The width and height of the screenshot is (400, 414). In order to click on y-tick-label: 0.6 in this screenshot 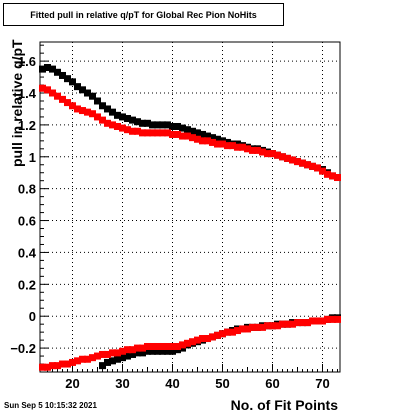, I will do `click(27, 221)`.